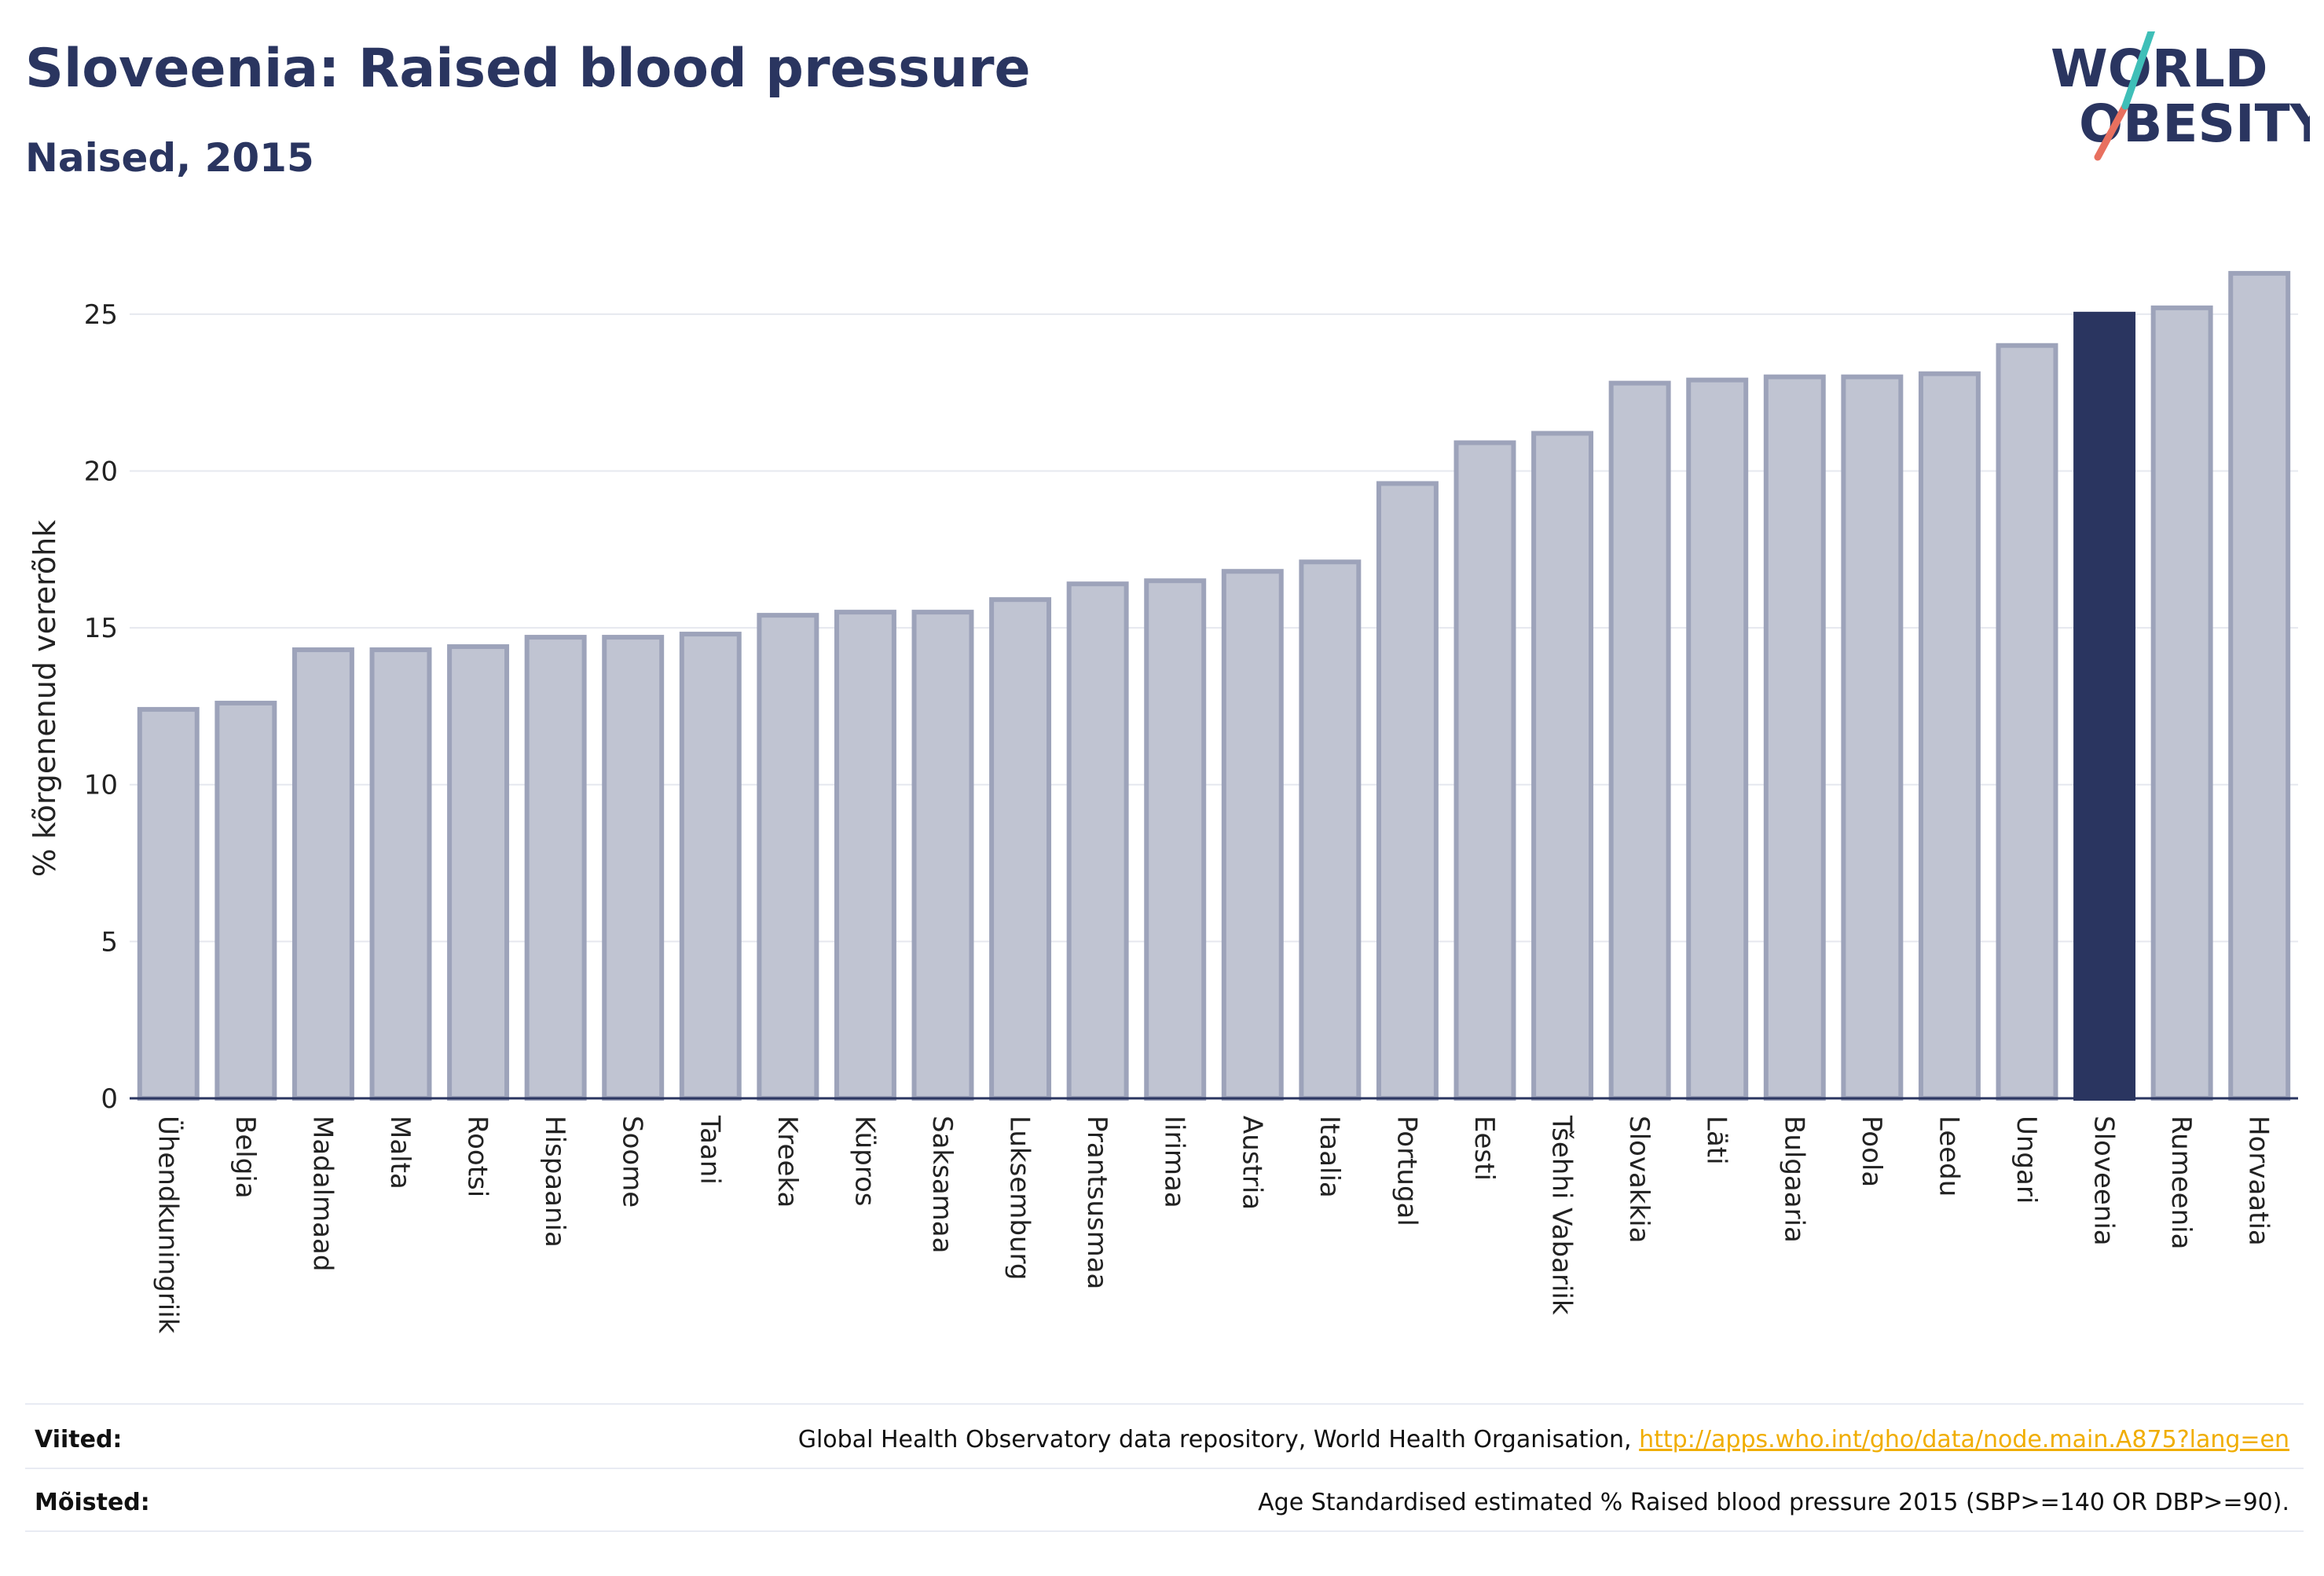 This screenshot has width=2324, height=1576. What do you see at coordinates (1164, 1468) in the screenshot?
I see `footer-divider-middle` at bounding box center [1164, 1468].